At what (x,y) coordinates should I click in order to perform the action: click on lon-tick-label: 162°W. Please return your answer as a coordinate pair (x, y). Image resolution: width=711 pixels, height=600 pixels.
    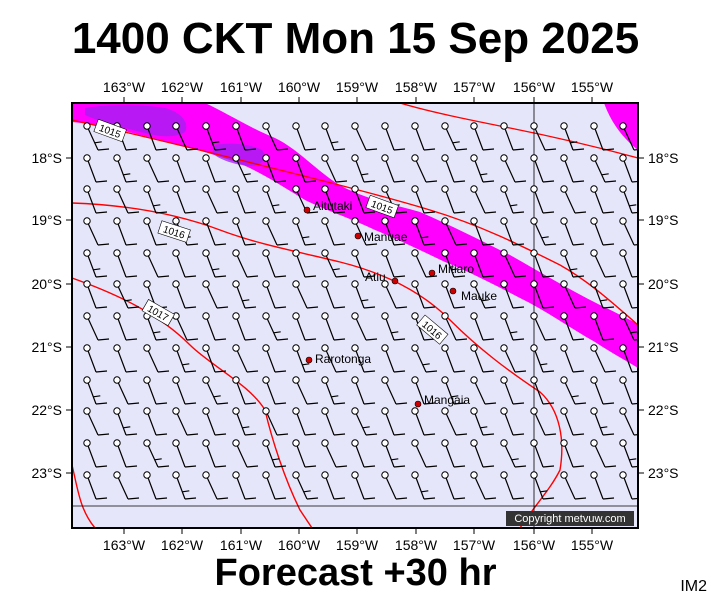
    Looking at the image, I should click on (182, 545).